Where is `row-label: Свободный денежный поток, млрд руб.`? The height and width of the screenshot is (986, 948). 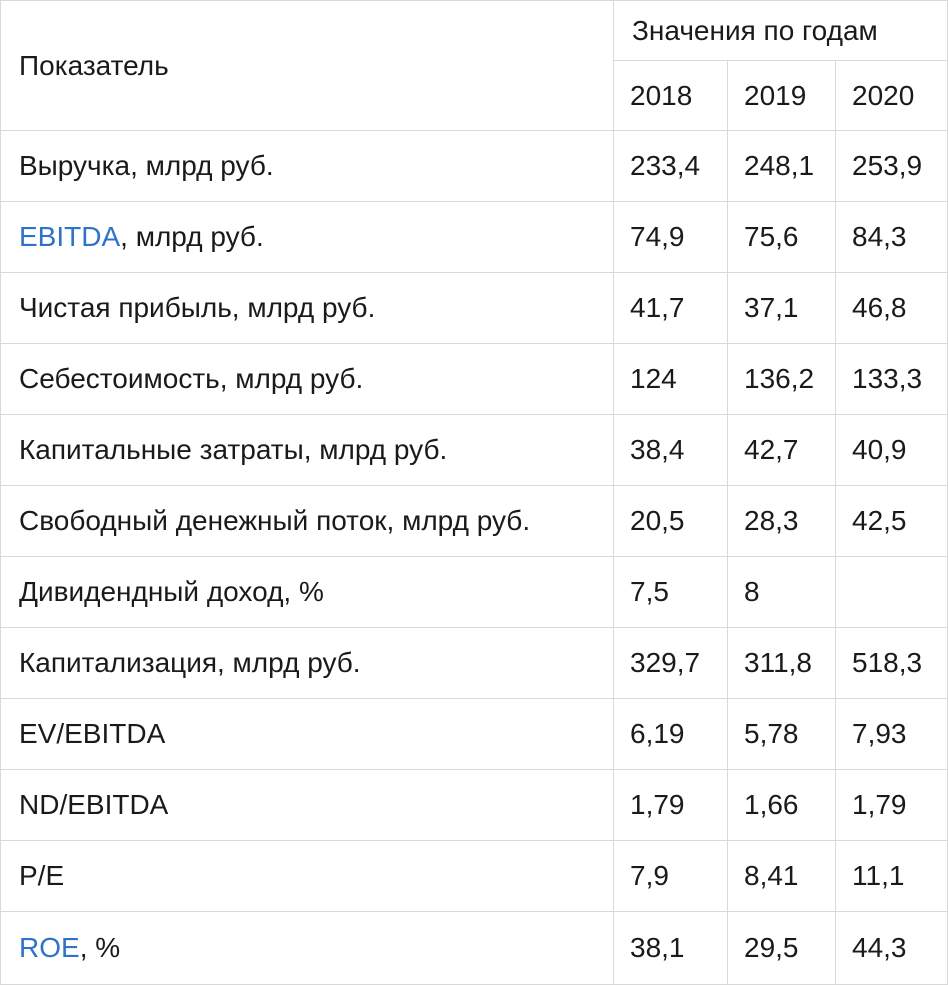 row-label: Свободный денежный поток, млрд руб. is located at coordinates (307, 521).